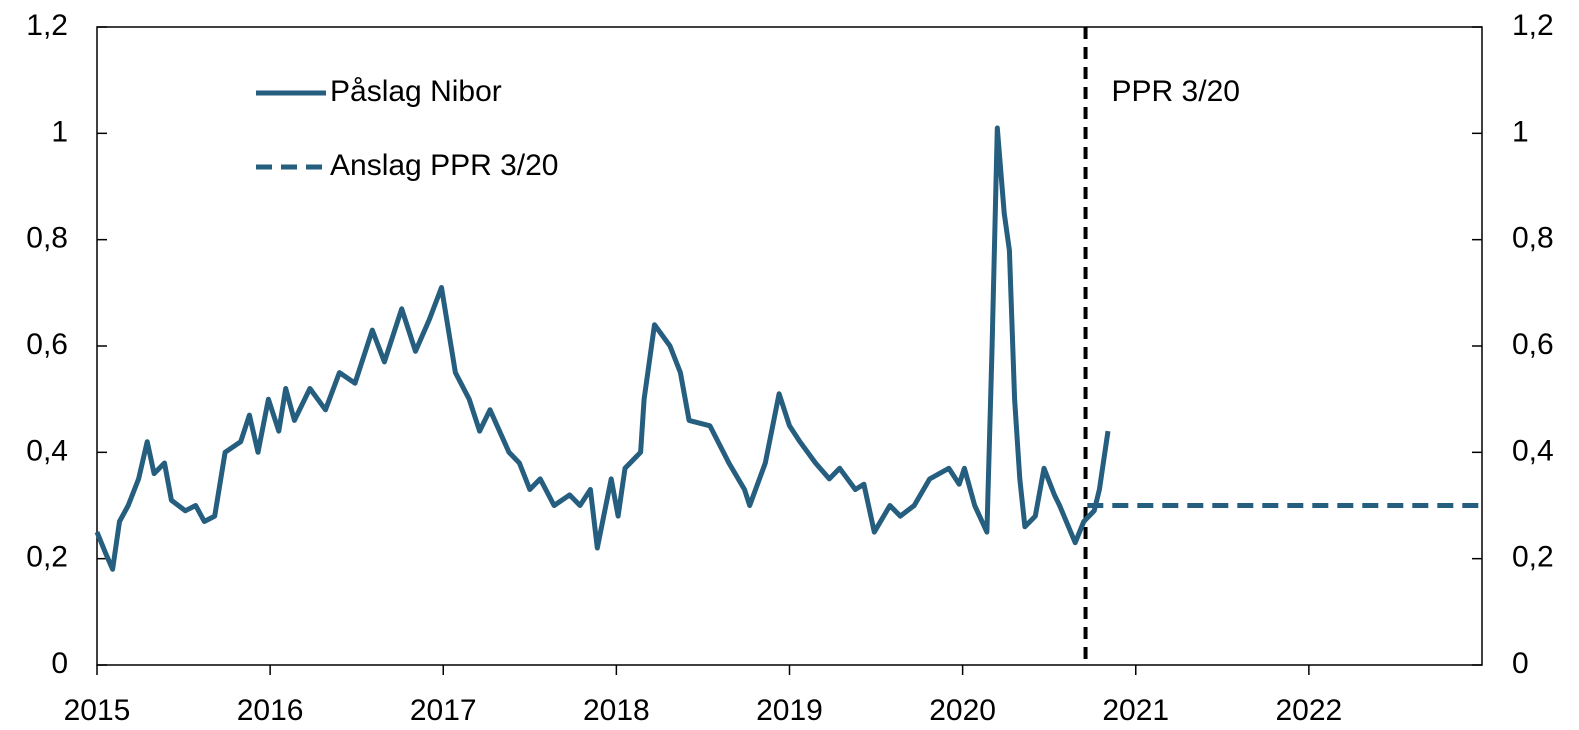 The height and width of the screenshot is (730, 1579). Describe the element at coordinates (444, 165) in the screenshot. I see `legend-label: Anslag PPR 3/20` at that location.